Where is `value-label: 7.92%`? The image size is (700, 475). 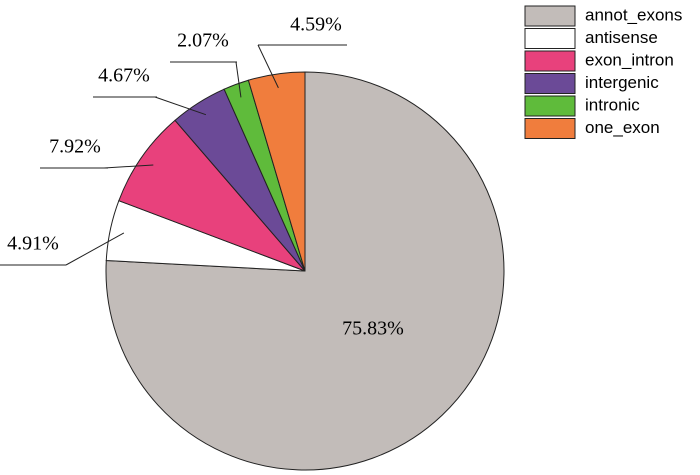
value-label: 7.92% is located at coordinates (75, 147).